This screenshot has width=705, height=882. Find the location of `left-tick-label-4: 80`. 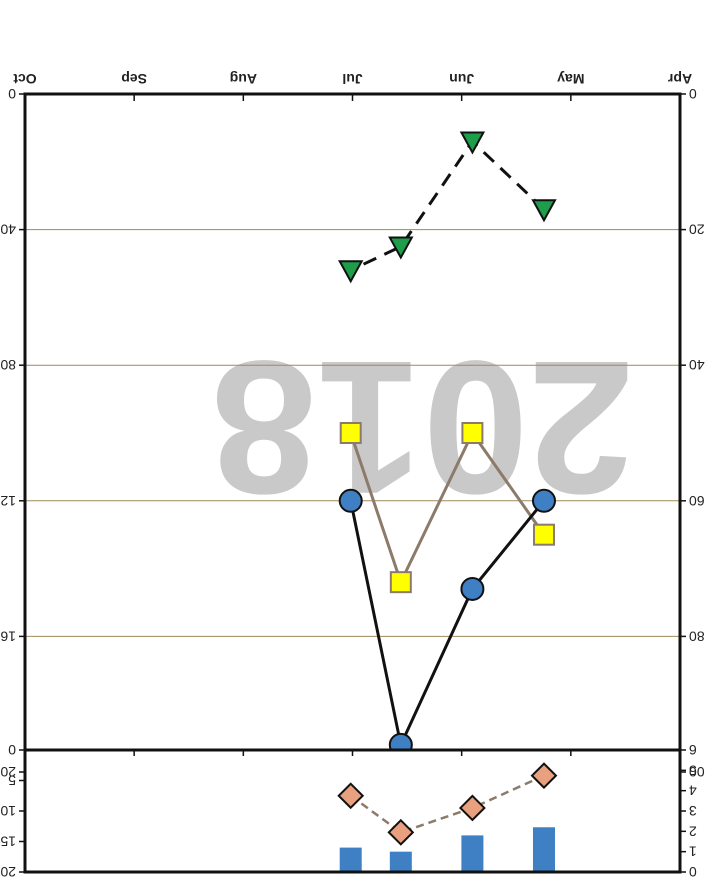

left-tick-label-4: 80 is located at coordinates (697, 636).